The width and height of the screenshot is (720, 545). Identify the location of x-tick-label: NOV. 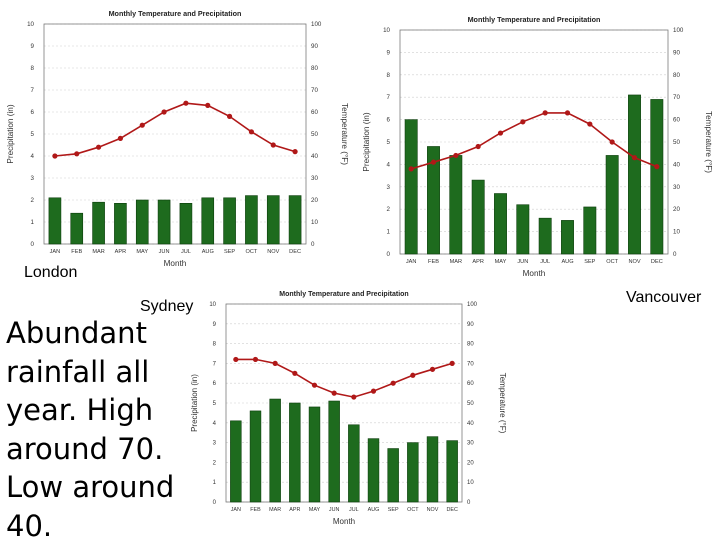
(634, 262).